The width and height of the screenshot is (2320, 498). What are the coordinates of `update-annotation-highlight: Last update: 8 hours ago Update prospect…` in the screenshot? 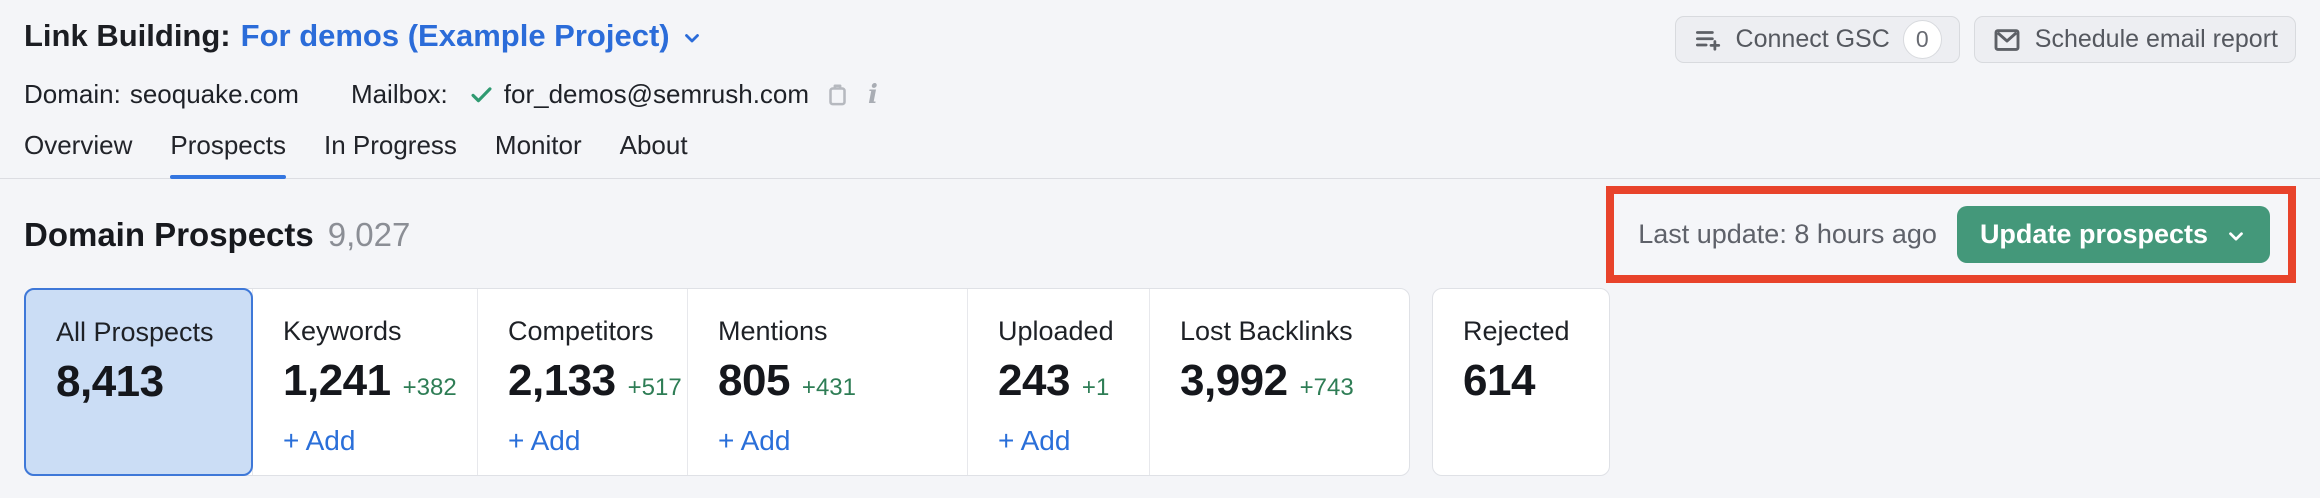 It's located at (1951, 234).